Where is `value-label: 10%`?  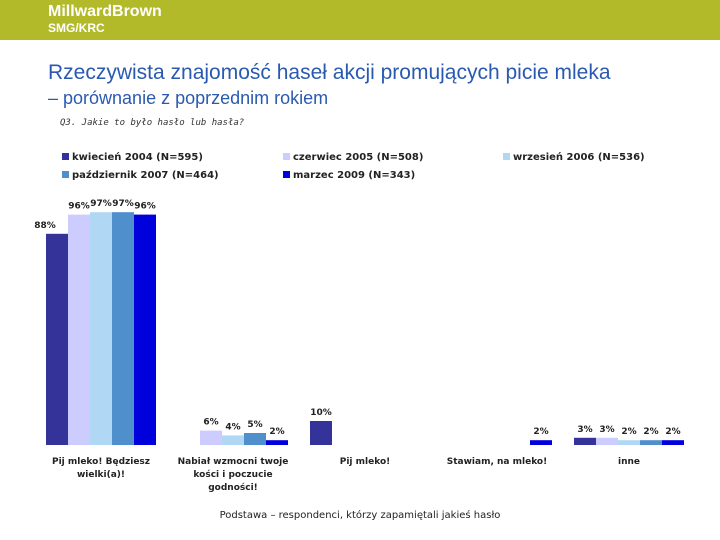
value-label: 10% is located at coordinates (321, 413).